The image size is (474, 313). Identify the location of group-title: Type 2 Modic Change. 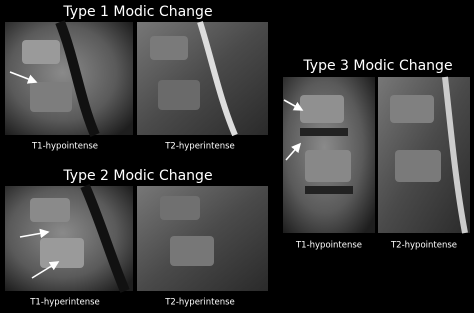
(137, 176).